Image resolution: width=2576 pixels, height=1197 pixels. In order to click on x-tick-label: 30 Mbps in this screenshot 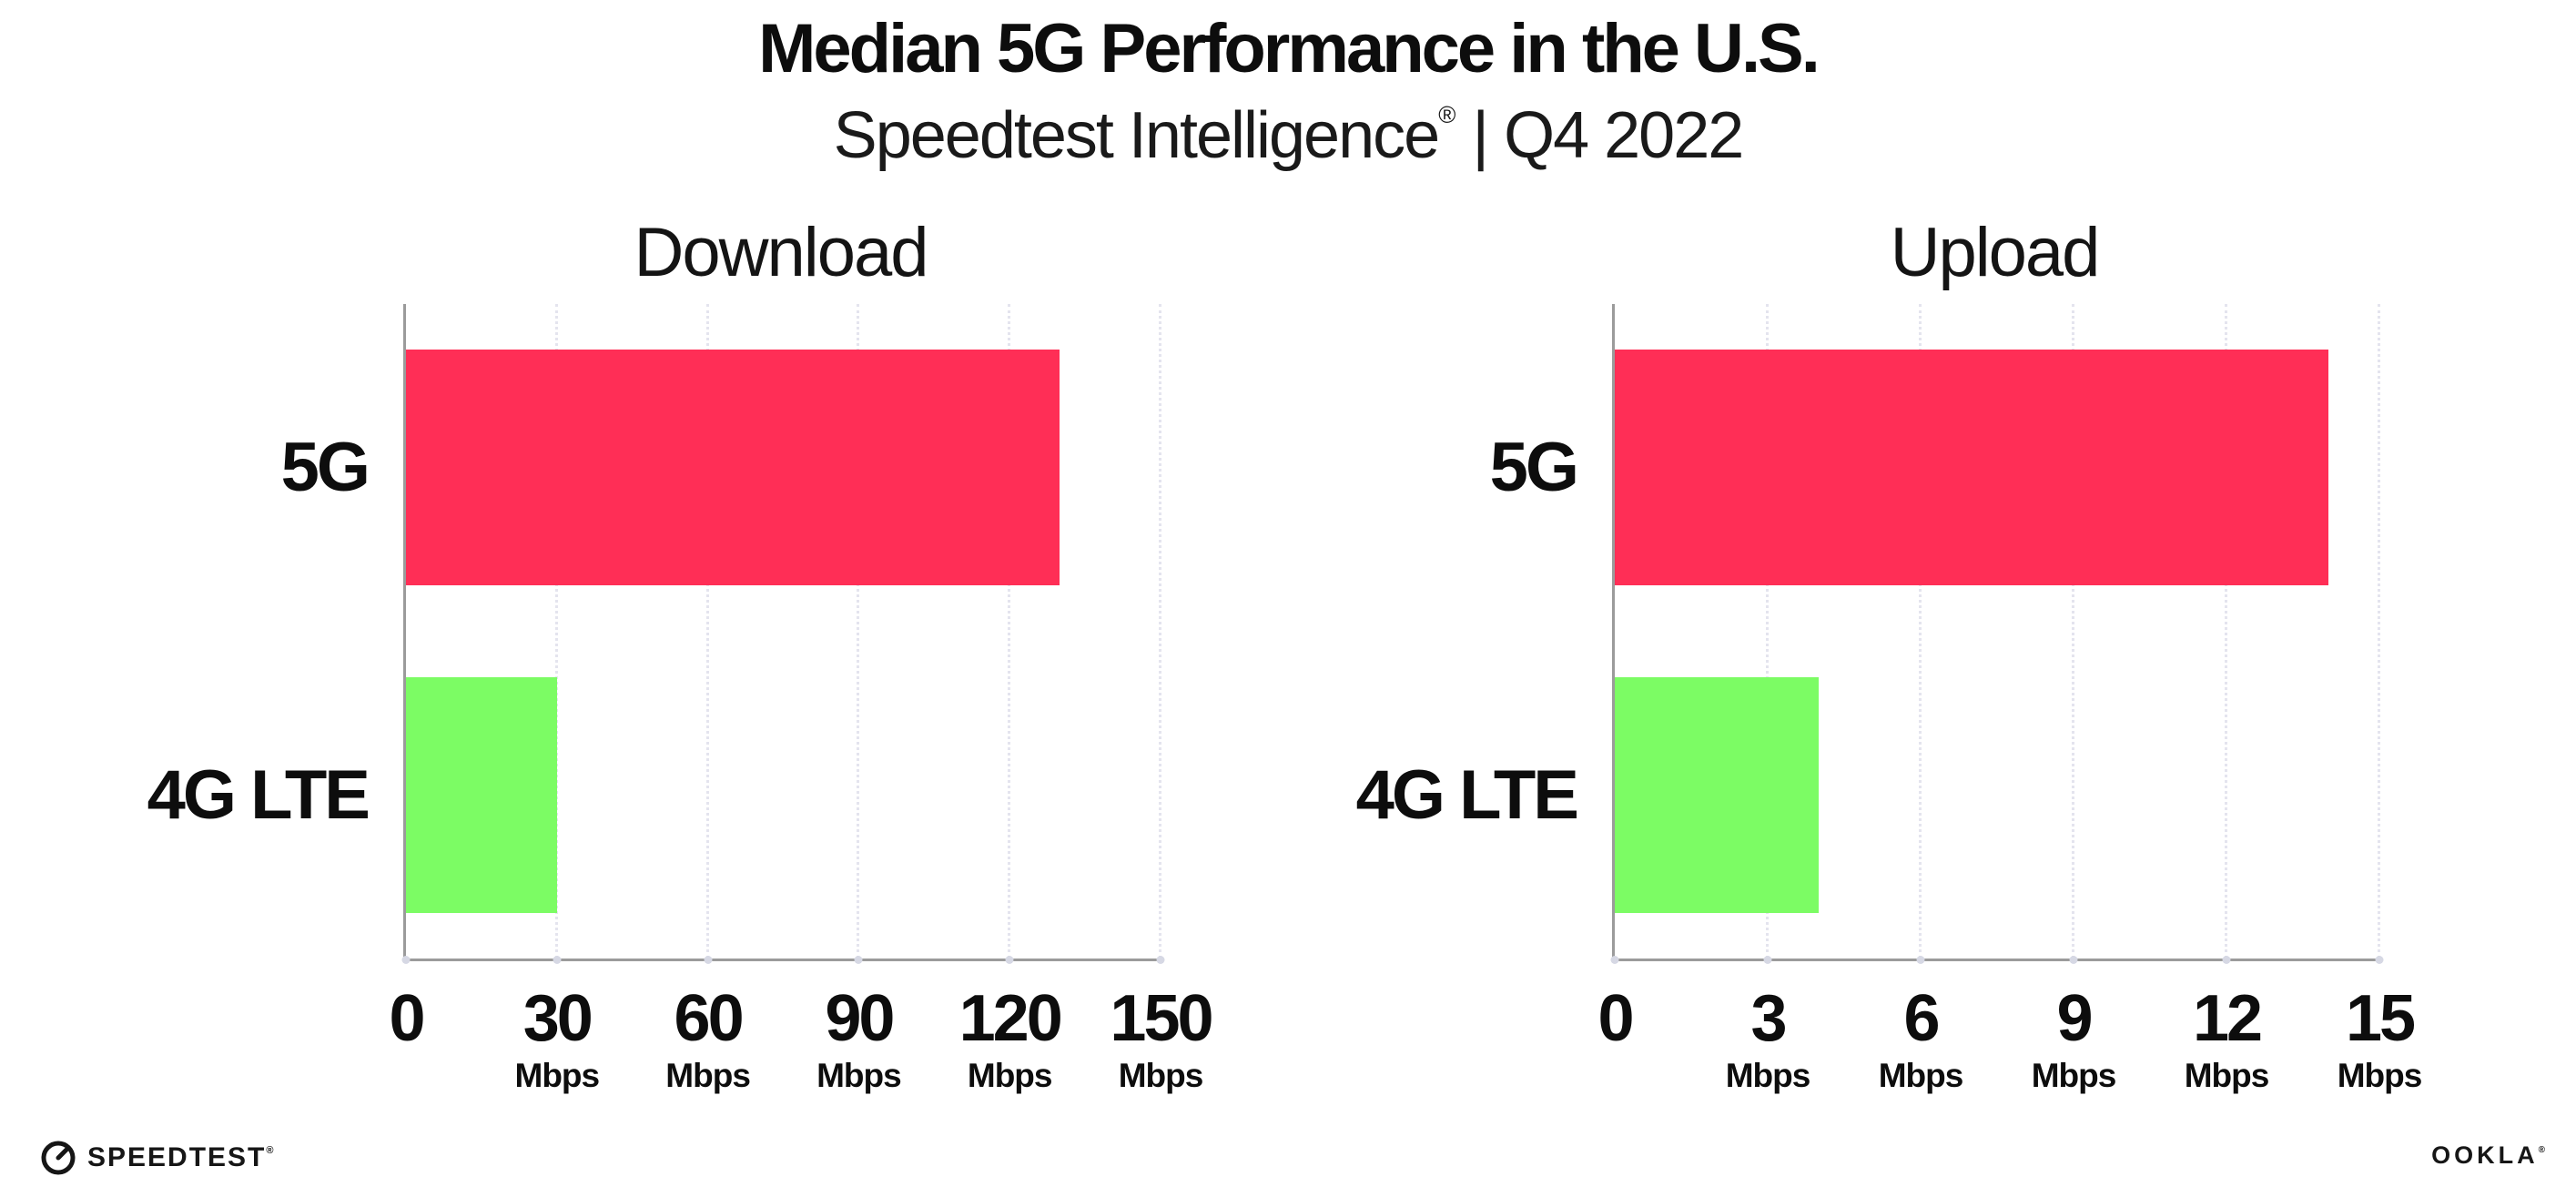, I will do `click(557, 1038)`.